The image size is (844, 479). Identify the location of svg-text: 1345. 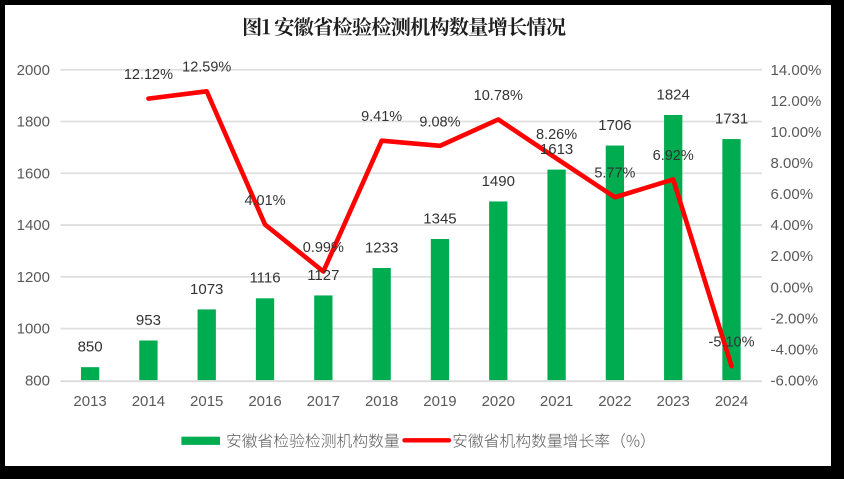
(439, 218).